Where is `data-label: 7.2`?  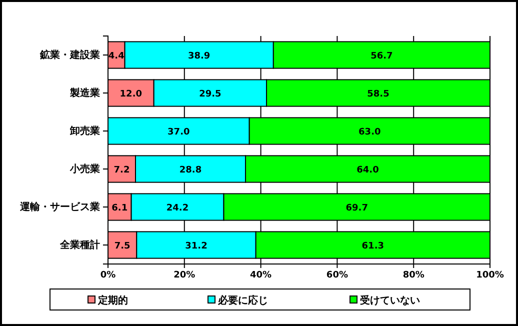
data-label: 7.2 is located at coordinates (122, 171).